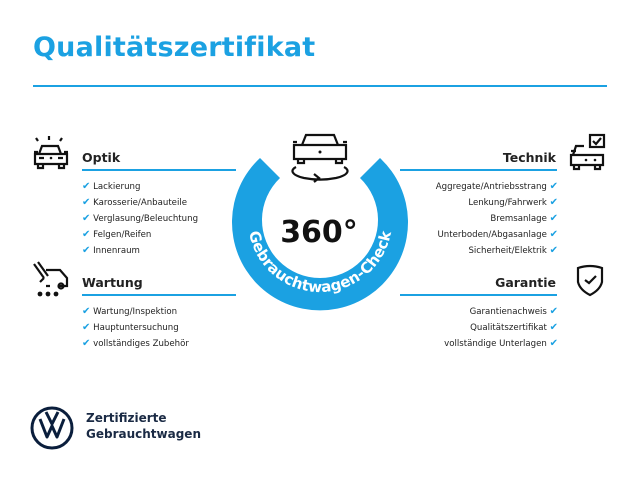 This screenshot has width=640, height=480. I want to click on list-item: Unterboden/Abgasanlage ✔, so click(498, 234).